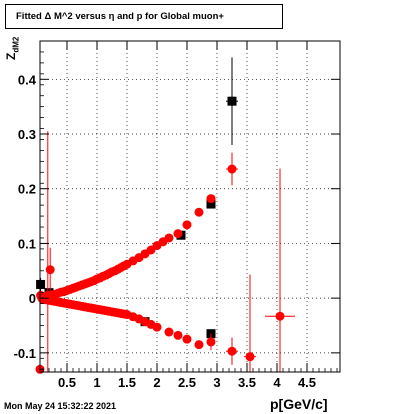  Describe the element at coordinates (16, 44) in the screenshot. I see `y-axis-label-sub: dM2` at that location.